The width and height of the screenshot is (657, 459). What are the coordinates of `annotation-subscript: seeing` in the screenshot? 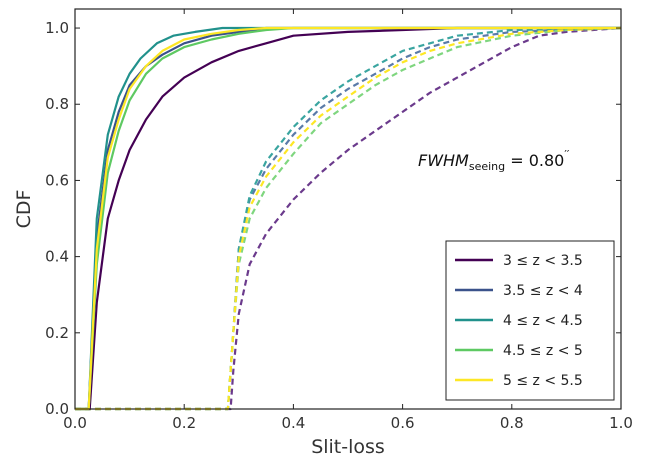 It's located at (487, 166).